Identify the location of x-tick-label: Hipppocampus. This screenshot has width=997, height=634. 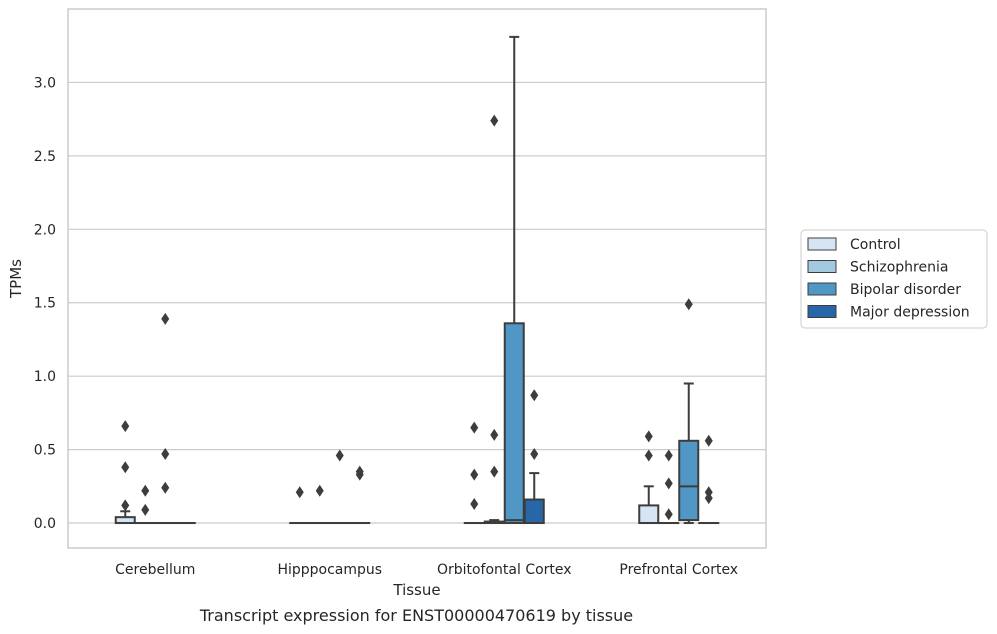
(329, 570).